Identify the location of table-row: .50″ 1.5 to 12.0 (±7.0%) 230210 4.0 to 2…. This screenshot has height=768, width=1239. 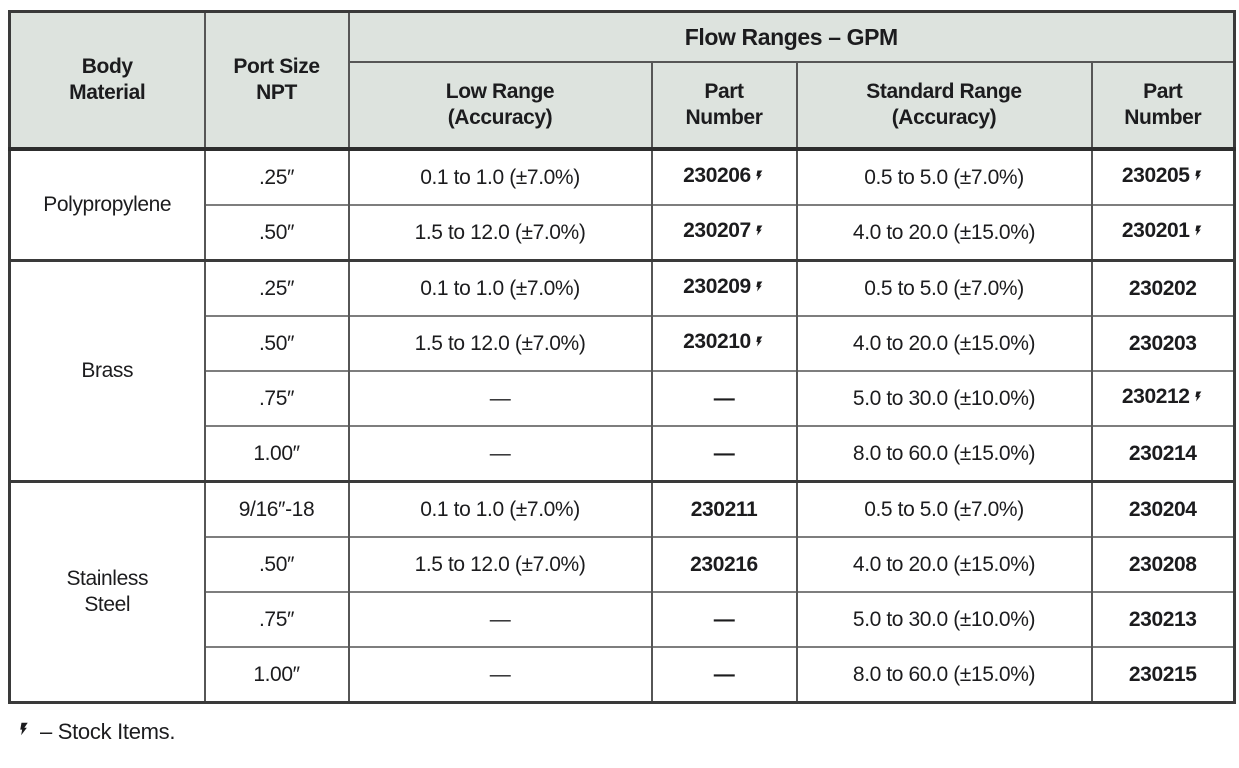
(623, 343).